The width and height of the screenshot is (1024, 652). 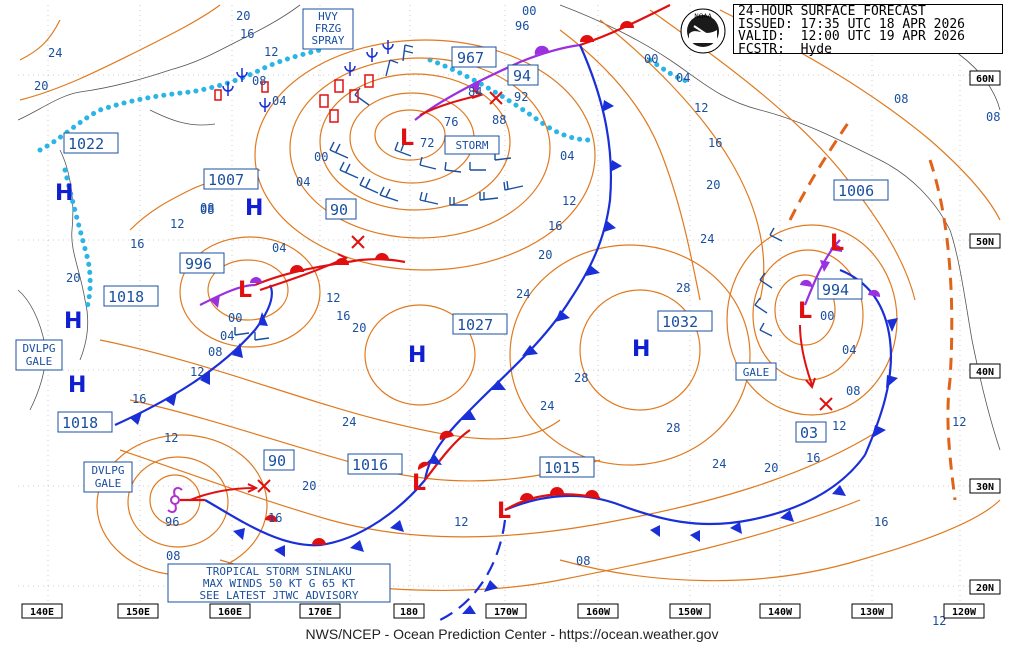 What do you see at coordinates (832, 11) in the screenshot?
I see `header-title: 24-HOUR SURFACE FORECAST` at bounding box center [832, 11].